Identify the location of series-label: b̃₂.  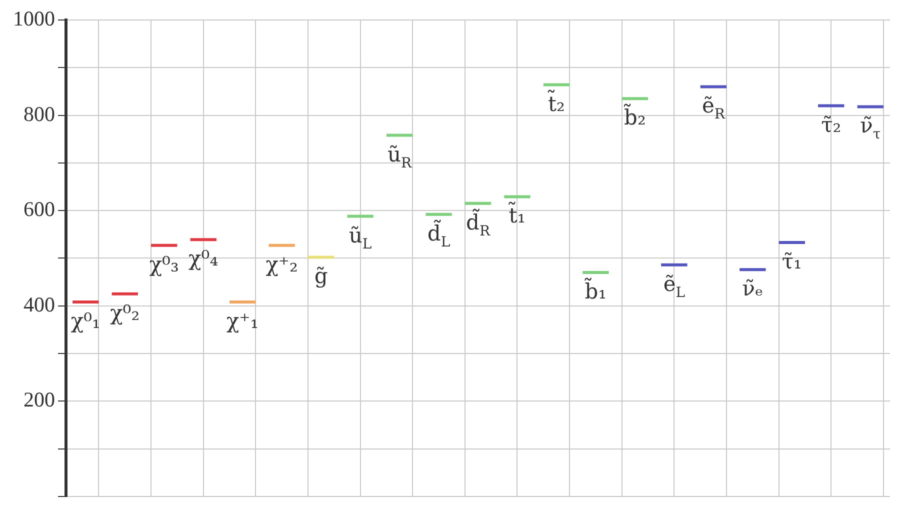
(635, 116).